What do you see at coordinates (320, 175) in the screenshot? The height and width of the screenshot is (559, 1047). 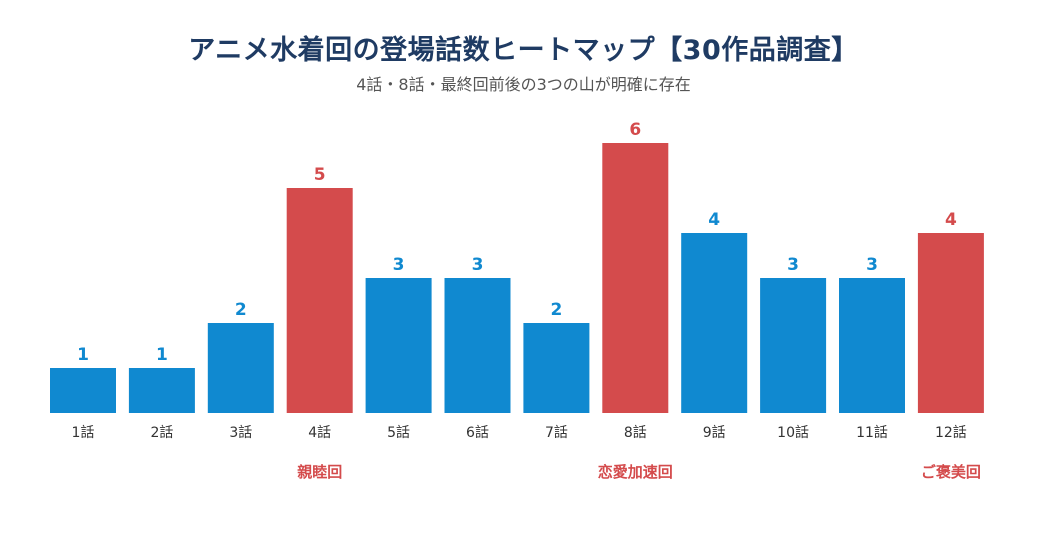 I see `bar-value-label-4: 5` at bounding box center [320, 175].